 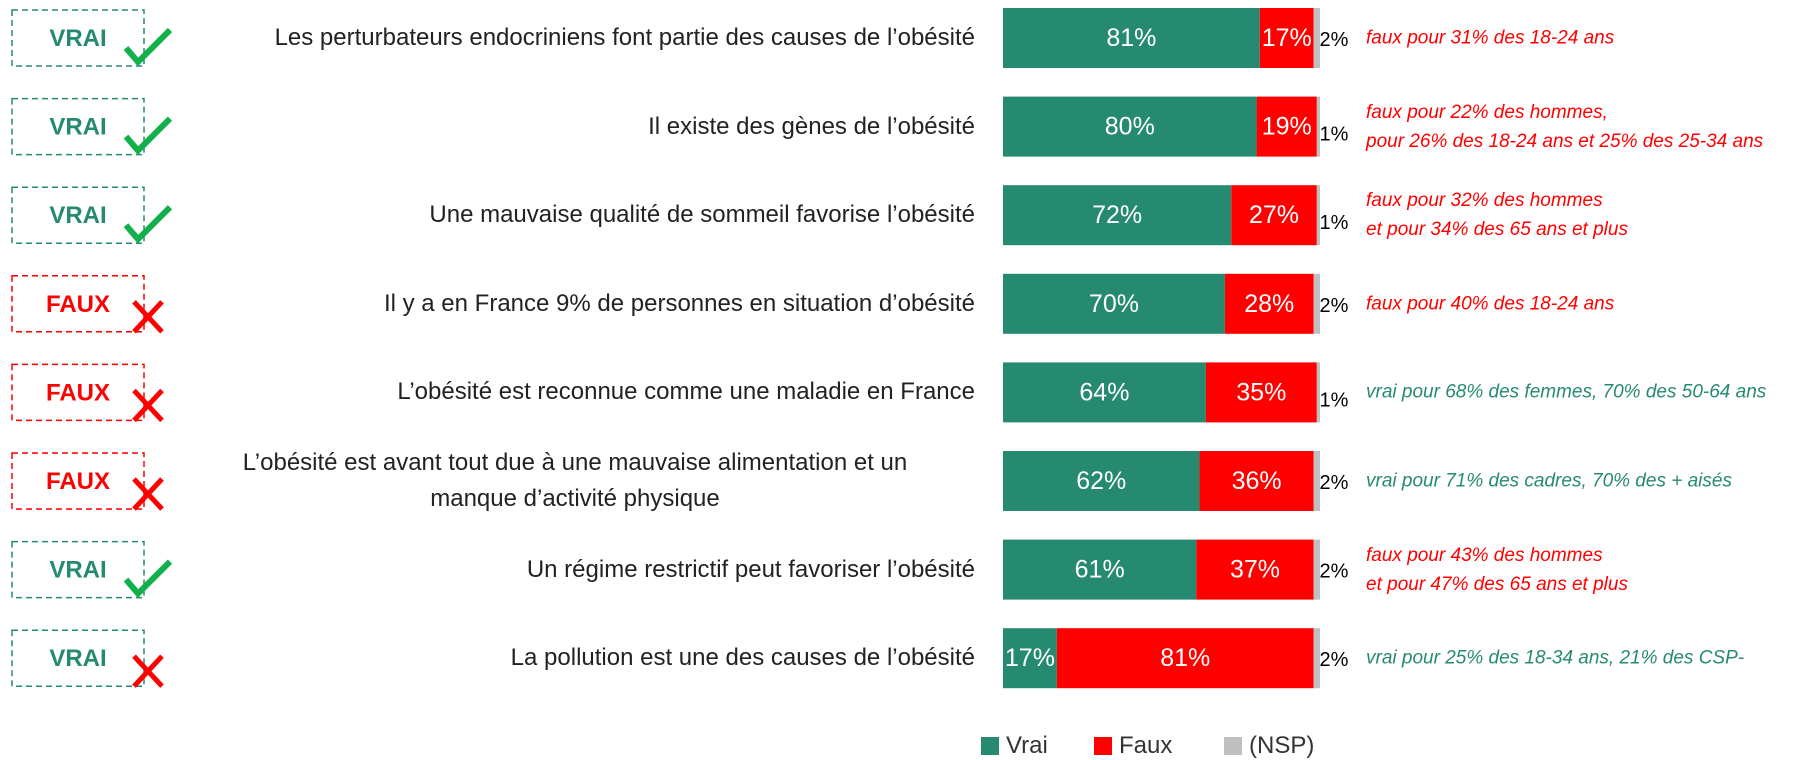 I want to click on value-label: 64%, so click(x=1104, y=392).